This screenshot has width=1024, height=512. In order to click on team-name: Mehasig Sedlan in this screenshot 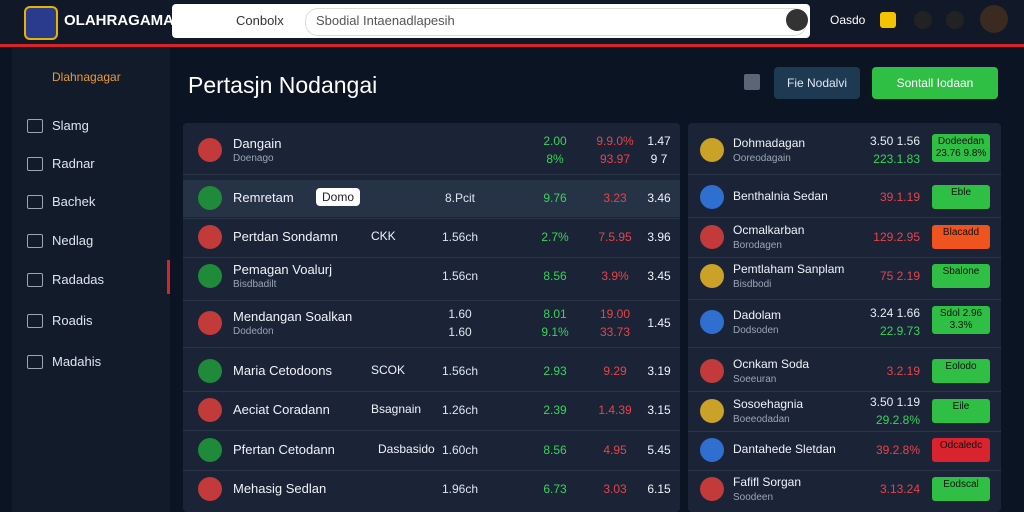, I will do `click(280, 488)`.